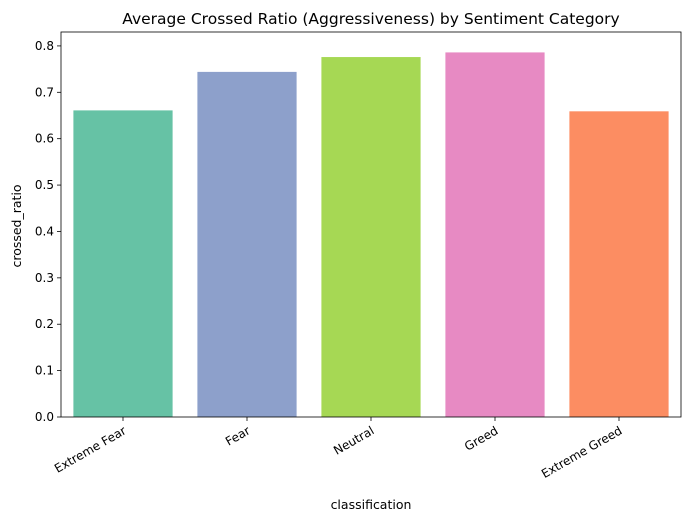  I want to click on bar-extreme-fear, so click(123, 263).